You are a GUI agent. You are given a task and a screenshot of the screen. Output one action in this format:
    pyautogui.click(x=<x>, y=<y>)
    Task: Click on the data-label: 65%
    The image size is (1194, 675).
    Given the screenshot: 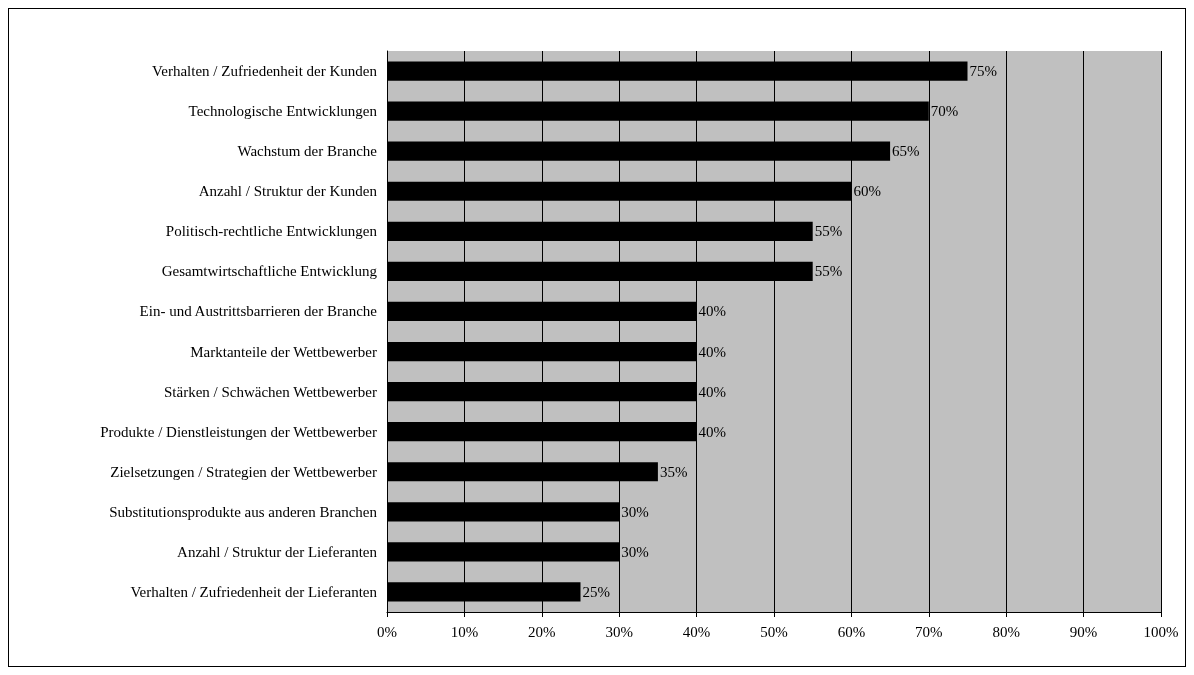 What is the action you would take?
    pyautogui.click(x=906, y=151)
    